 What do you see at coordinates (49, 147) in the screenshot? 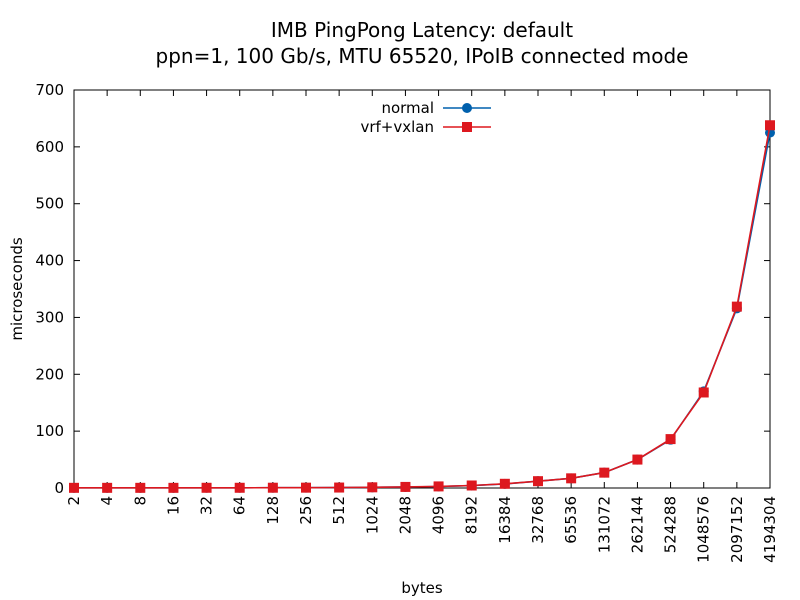
I see `y-tick-label: 600` at bounding box center [49, 147].